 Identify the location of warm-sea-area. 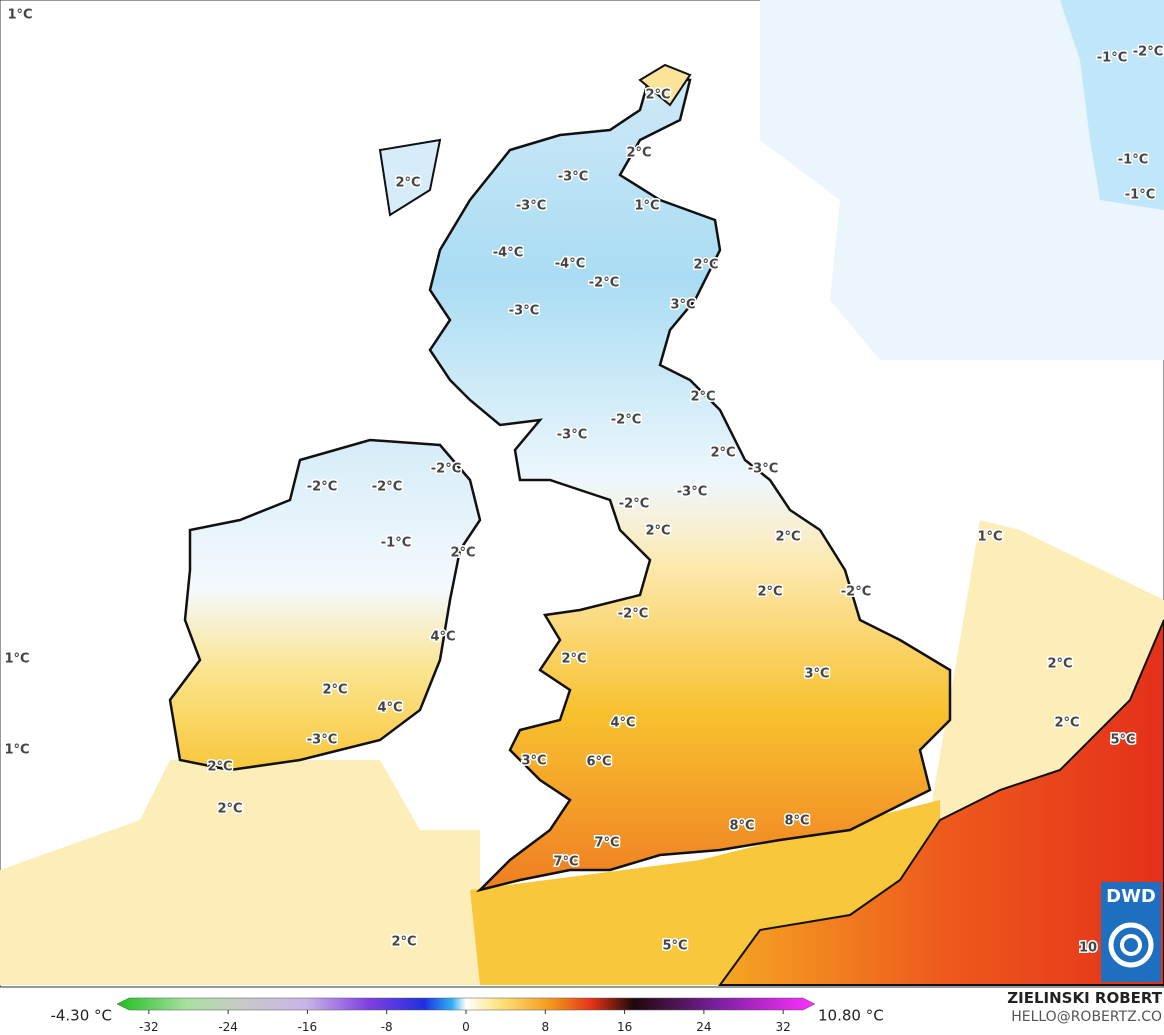
(240, 872).